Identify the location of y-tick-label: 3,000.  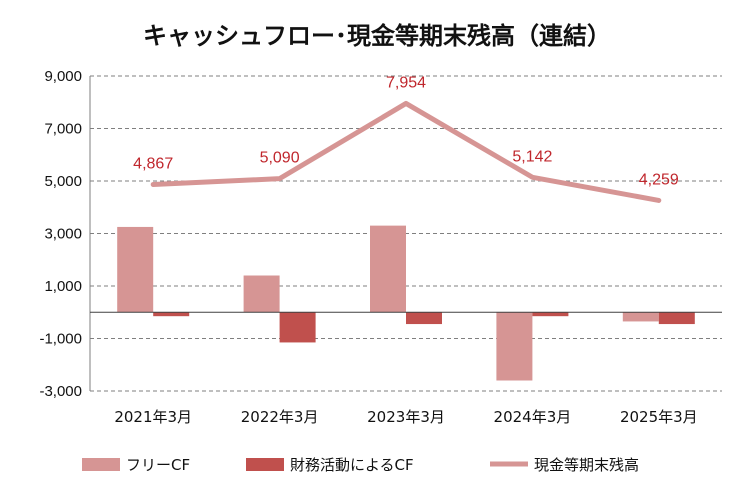
(63, 234).